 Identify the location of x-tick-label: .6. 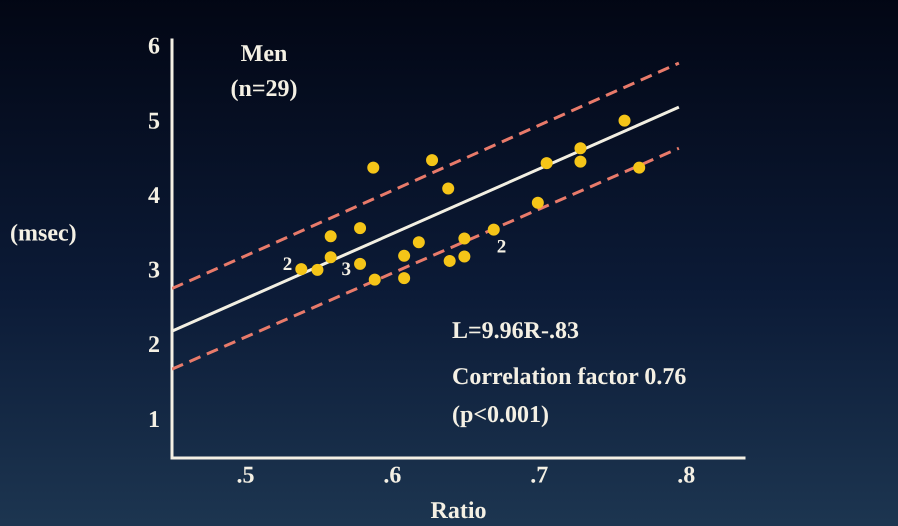
(392, 475).